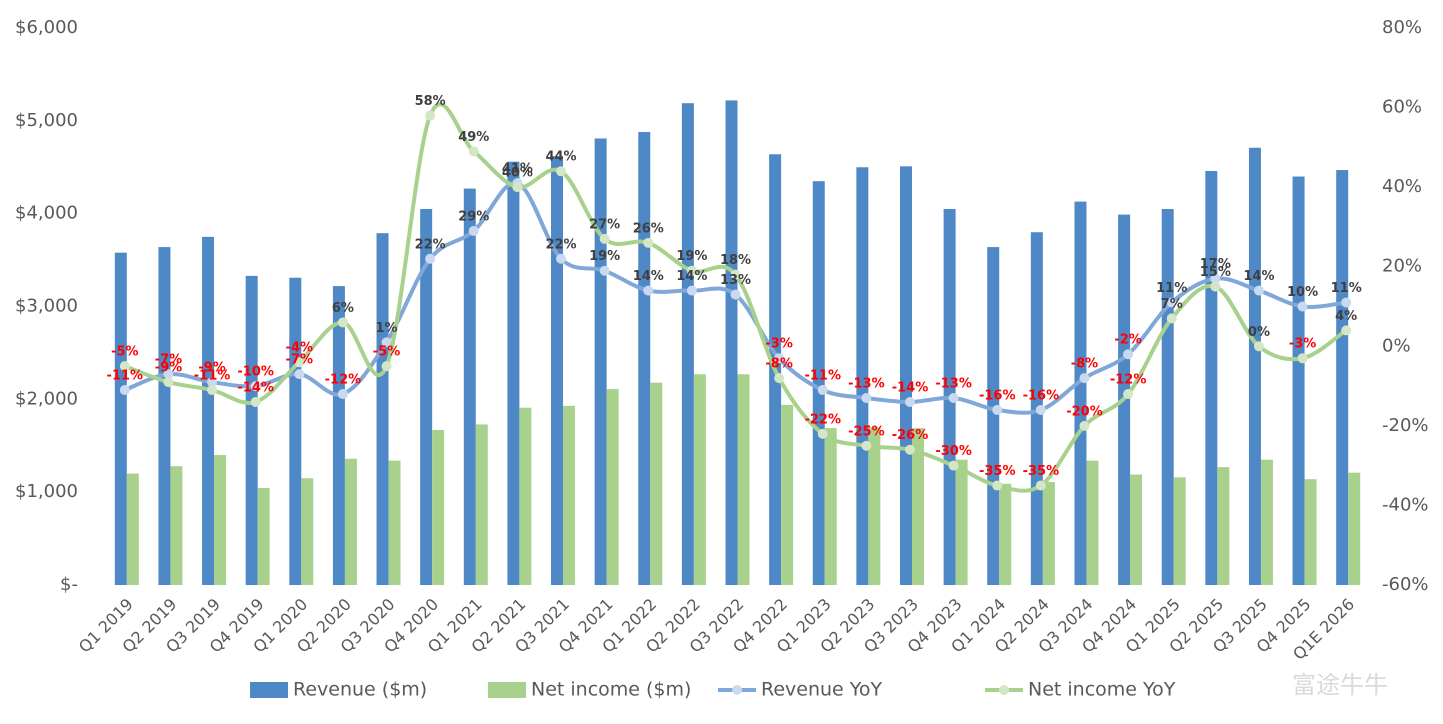 The image size is (1443, 724). What do you see at coordinates (517, 173) in the screenshot?
I see `data-label: 40%` at bounding box center [517, 173].